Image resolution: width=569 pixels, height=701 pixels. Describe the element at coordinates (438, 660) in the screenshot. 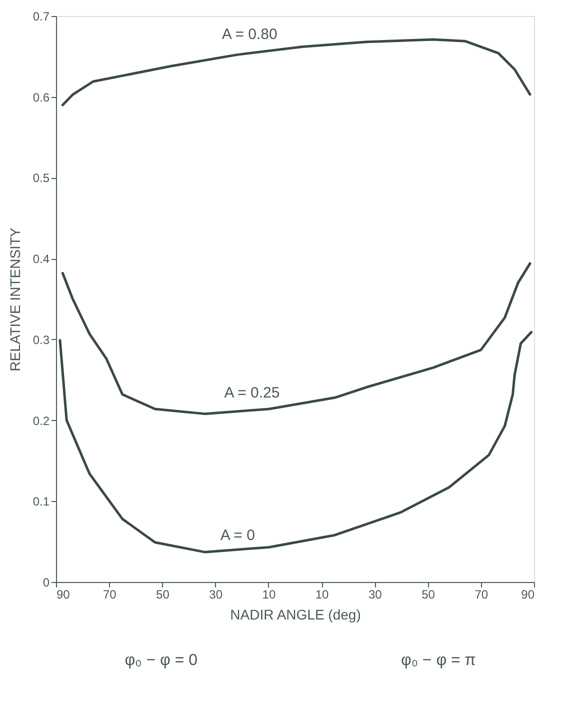

I see `text: φ₀ − φ = π` at that location.